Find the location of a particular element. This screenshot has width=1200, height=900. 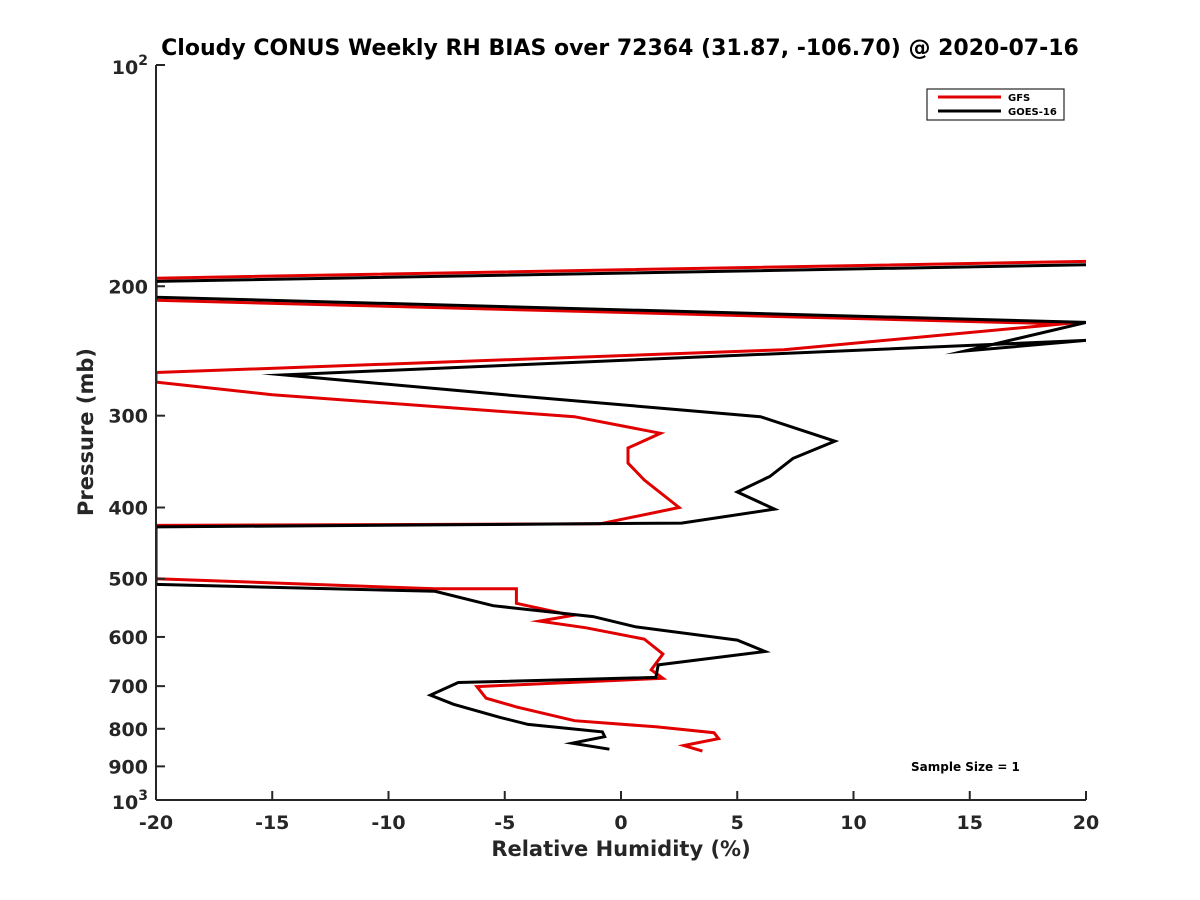

y-tick-label: 700 is located at coordinates (128, 687).